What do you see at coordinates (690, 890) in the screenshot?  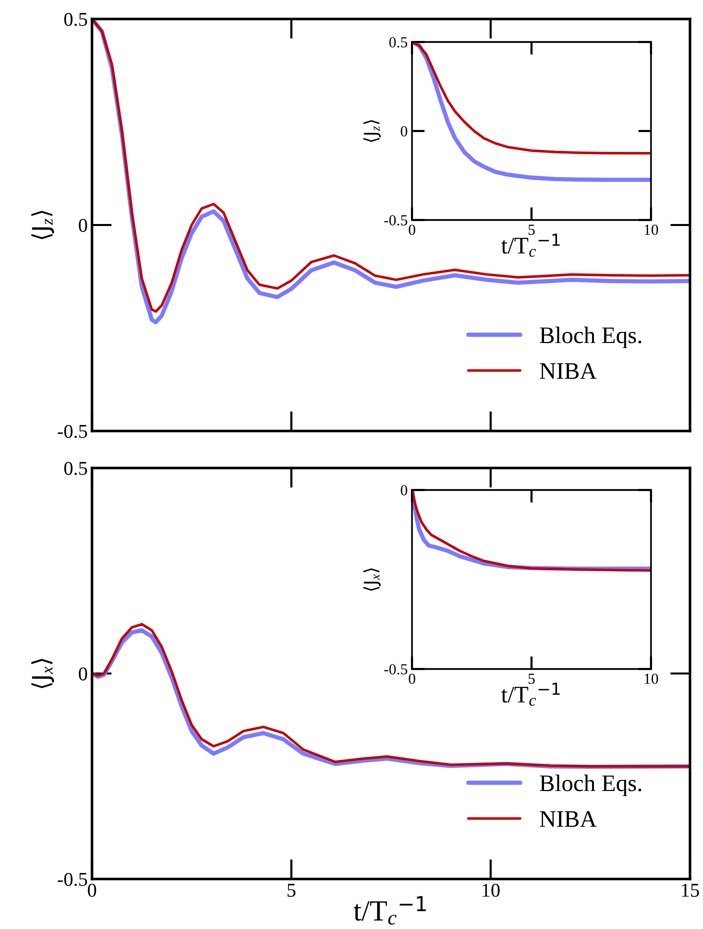 I see `x-tick-label: 15` at bounding box center [690, 890].